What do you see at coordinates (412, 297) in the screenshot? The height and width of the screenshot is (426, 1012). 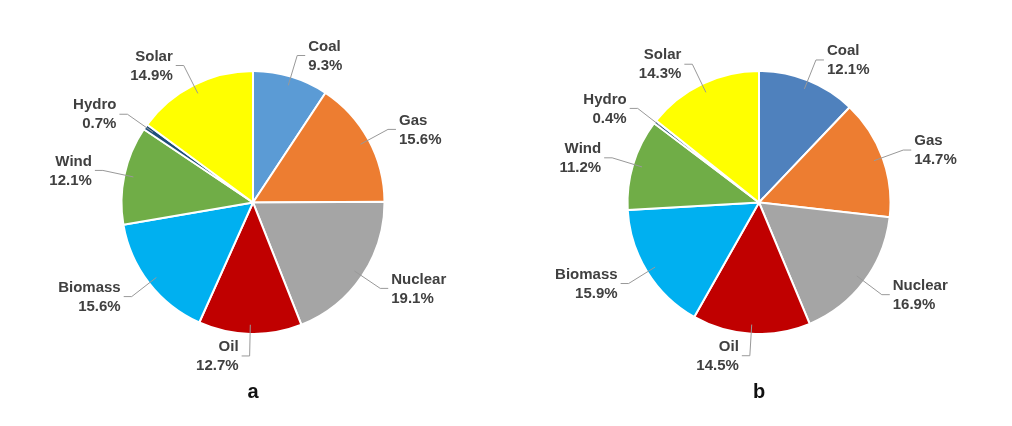 I see `data-label: 19.1%` at bounding box center [412, 297].